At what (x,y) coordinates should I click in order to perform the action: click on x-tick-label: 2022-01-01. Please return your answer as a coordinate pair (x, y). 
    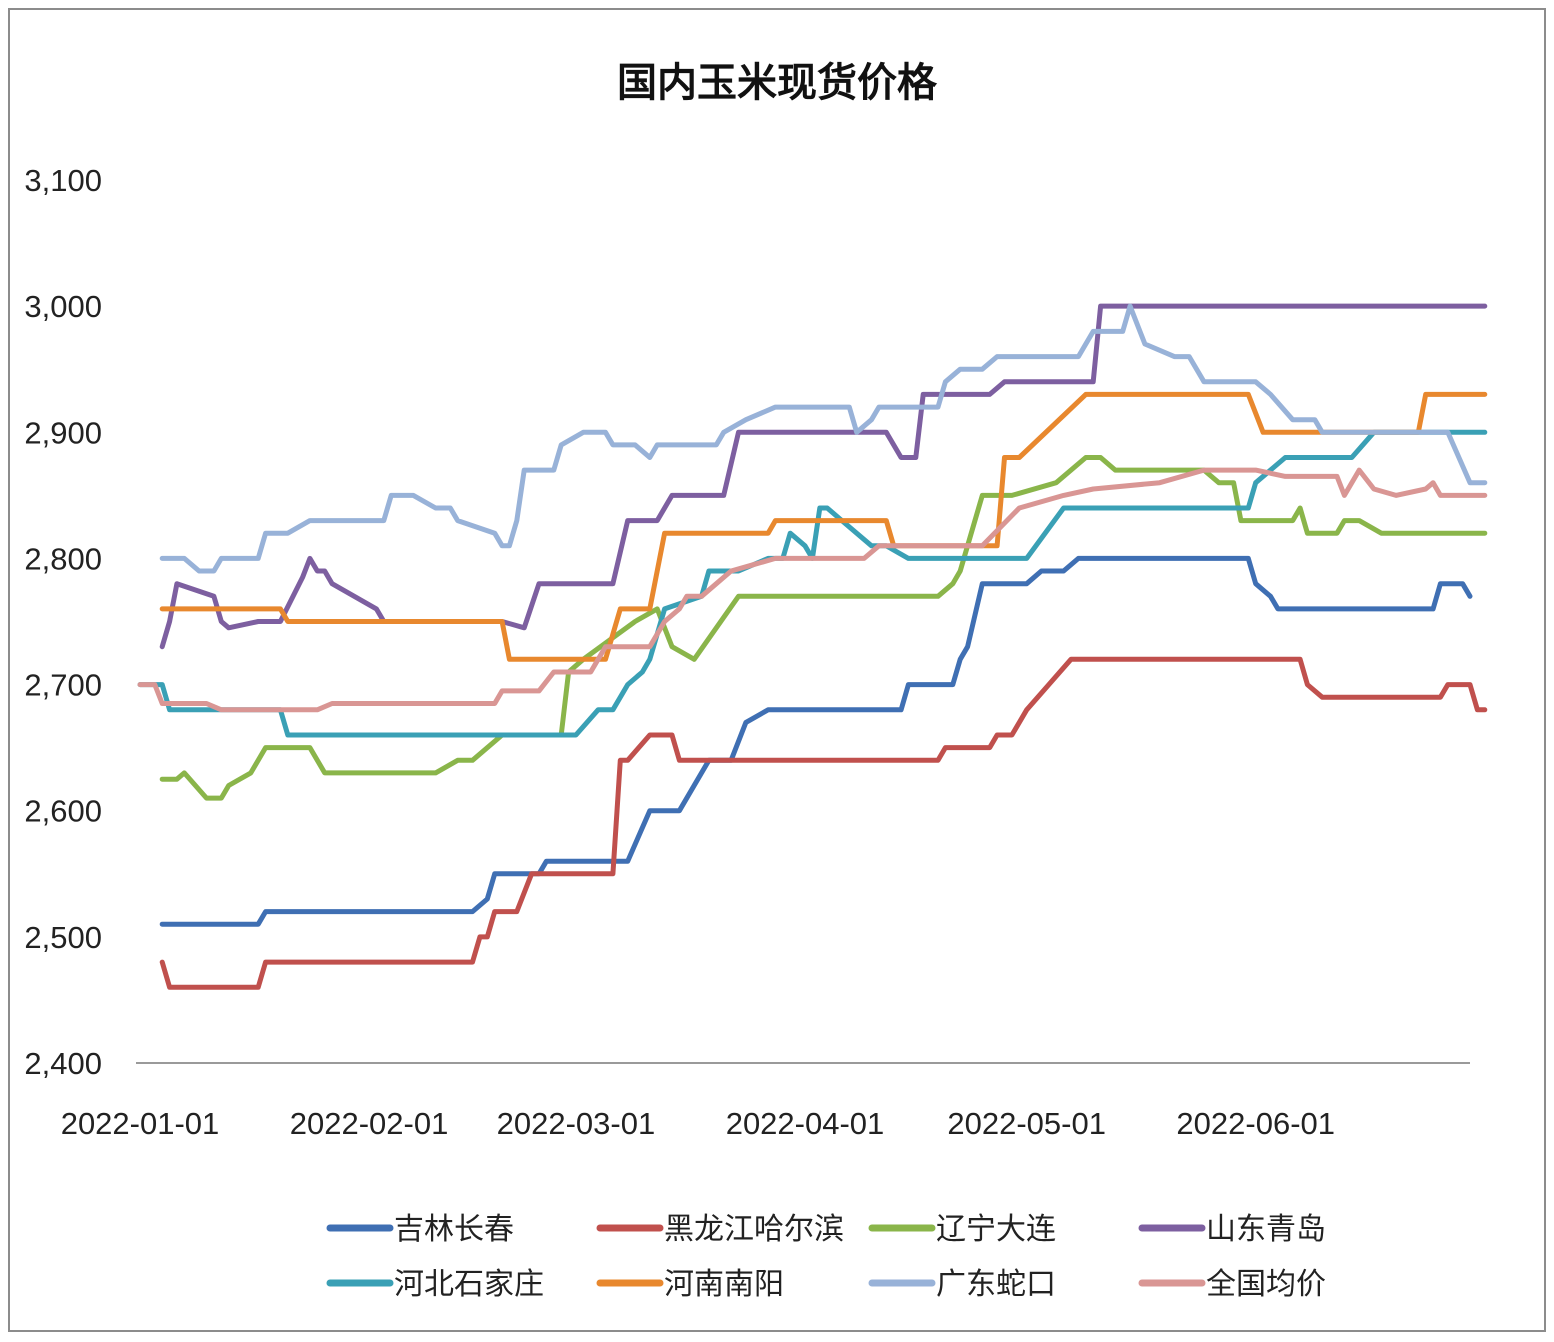
    Looking at the image, I should click on (140, 1123).